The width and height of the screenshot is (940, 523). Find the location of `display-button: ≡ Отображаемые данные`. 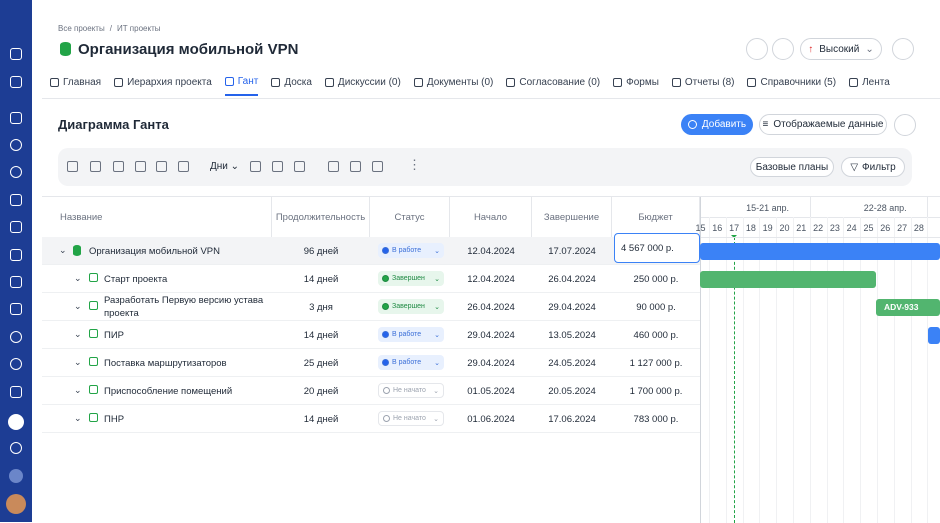

display-button: ≡ Отображаемые данные is located at coordinates (823, 124).